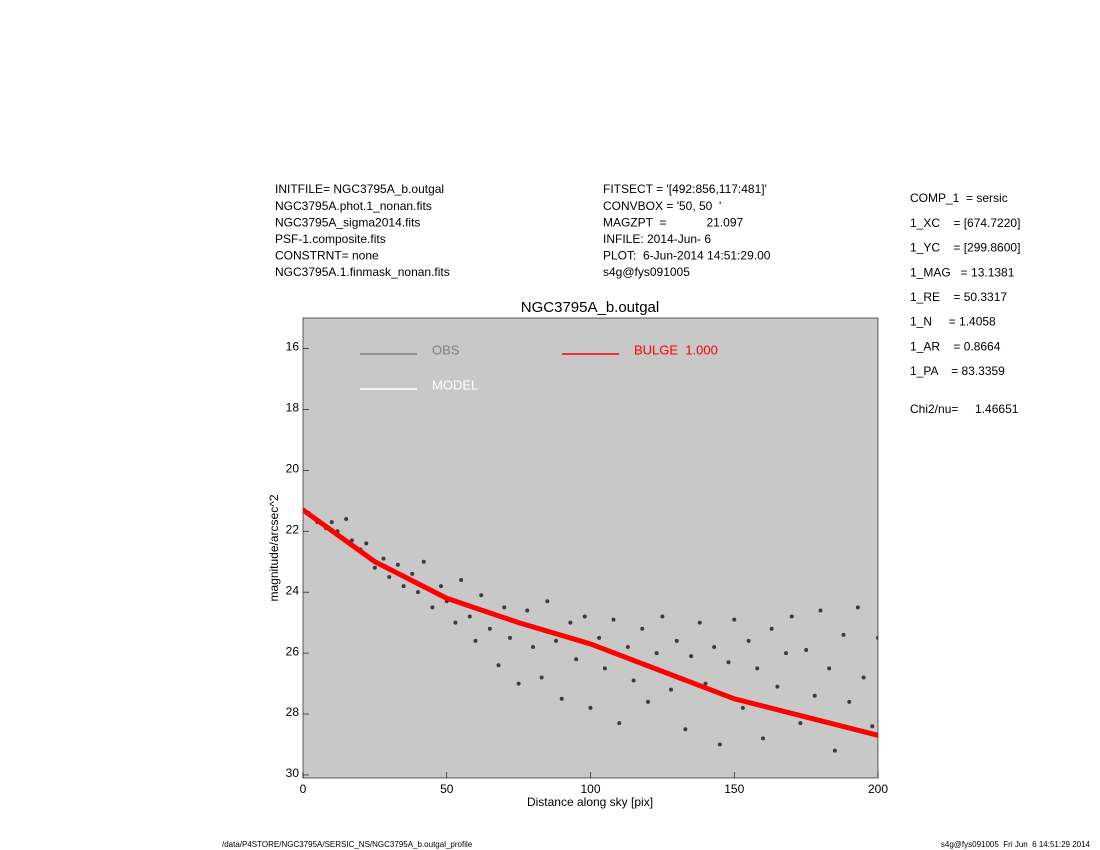  Describe the element at coordinates (646, 272) in the screenshot. I see `info-mid: s4g@fys091005` at that location.